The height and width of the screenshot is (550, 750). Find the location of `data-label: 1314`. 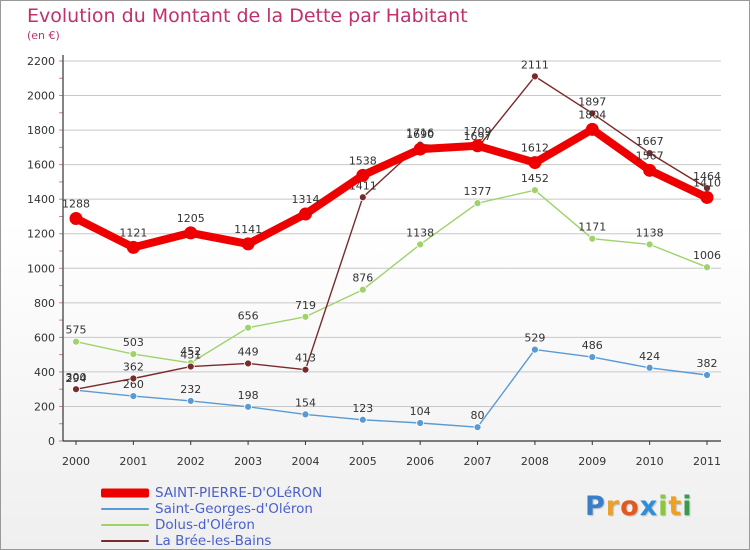

data-label: 1314 is located at coordinates (305, 199).